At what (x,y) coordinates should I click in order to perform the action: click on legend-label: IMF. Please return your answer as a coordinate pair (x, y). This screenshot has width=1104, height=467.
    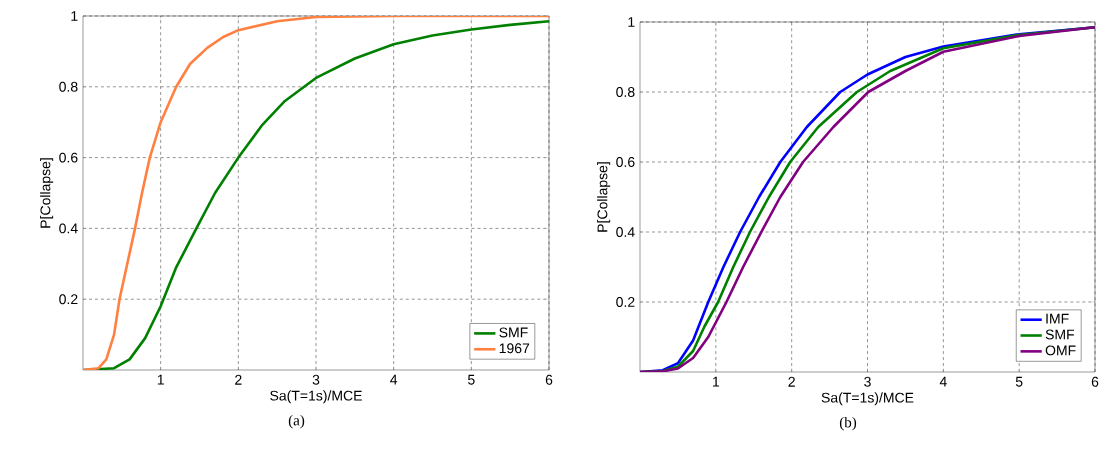
    Looking at the image, I should click on (1057, 318).